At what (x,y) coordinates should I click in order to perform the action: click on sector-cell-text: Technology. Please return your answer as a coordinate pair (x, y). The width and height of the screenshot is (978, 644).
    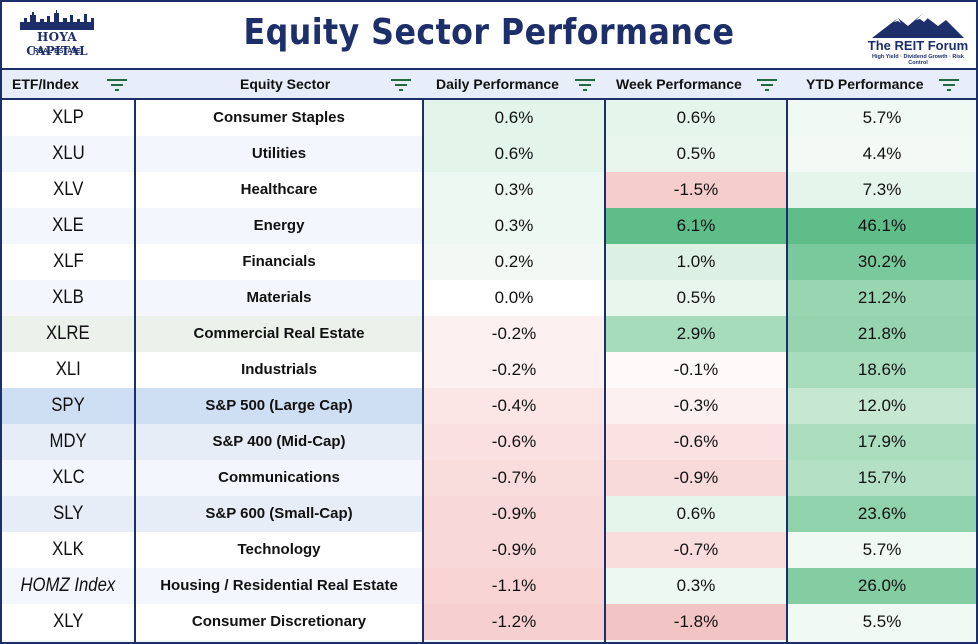
    Looking at the image, I should click on (279, 549).